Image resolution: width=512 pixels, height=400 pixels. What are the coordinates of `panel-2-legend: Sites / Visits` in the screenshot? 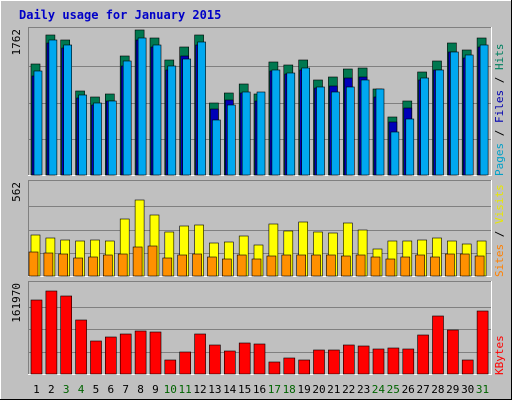 It's located at (499, 230).